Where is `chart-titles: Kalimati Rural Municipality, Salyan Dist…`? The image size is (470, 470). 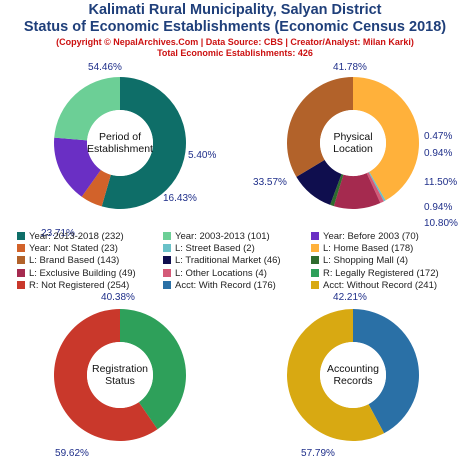
chart-titles: Kalimati Rural Municipality, Salyan Dist… is located at coordinates (235, 29).